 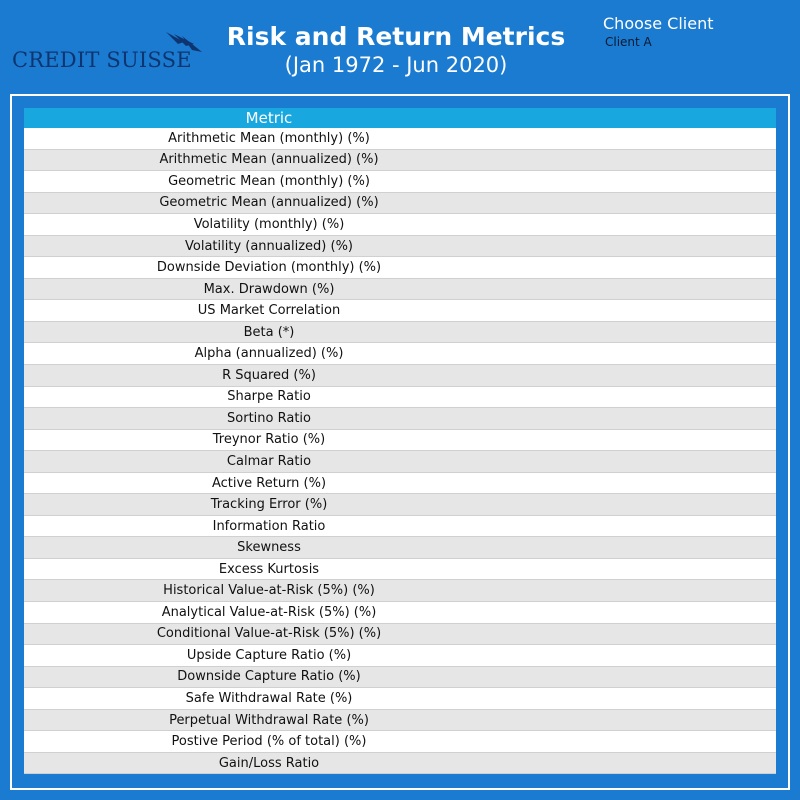 What do you see at coordinates (400, 139) in the screenshot?
I see `table-row: Arithmetic Mean (monthly) (%)` at bounding box center [400, 139].